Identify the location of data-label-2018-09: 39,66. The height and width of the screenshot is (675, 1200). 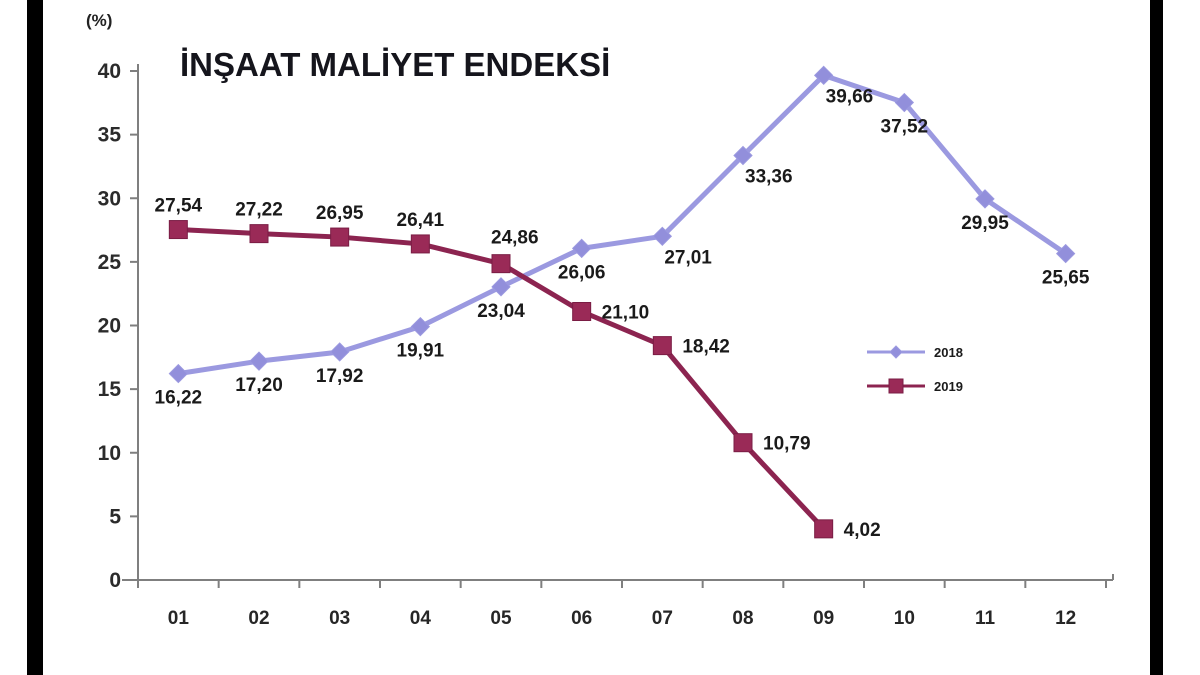
(850, 96).